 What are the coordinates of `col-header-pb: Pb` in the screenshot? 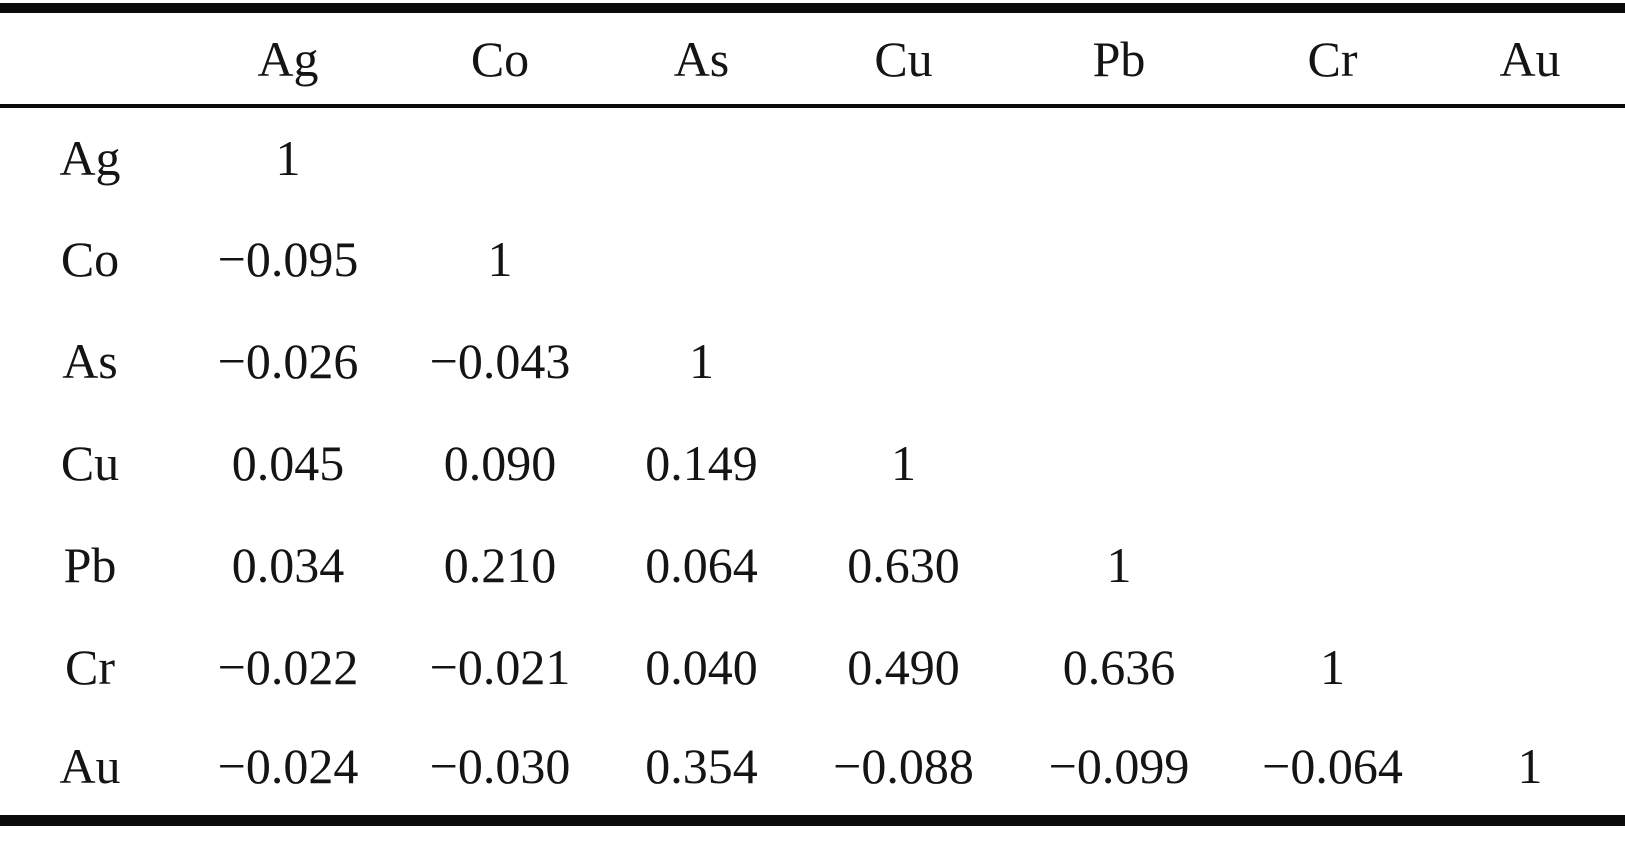 It's located at (1119, 58).